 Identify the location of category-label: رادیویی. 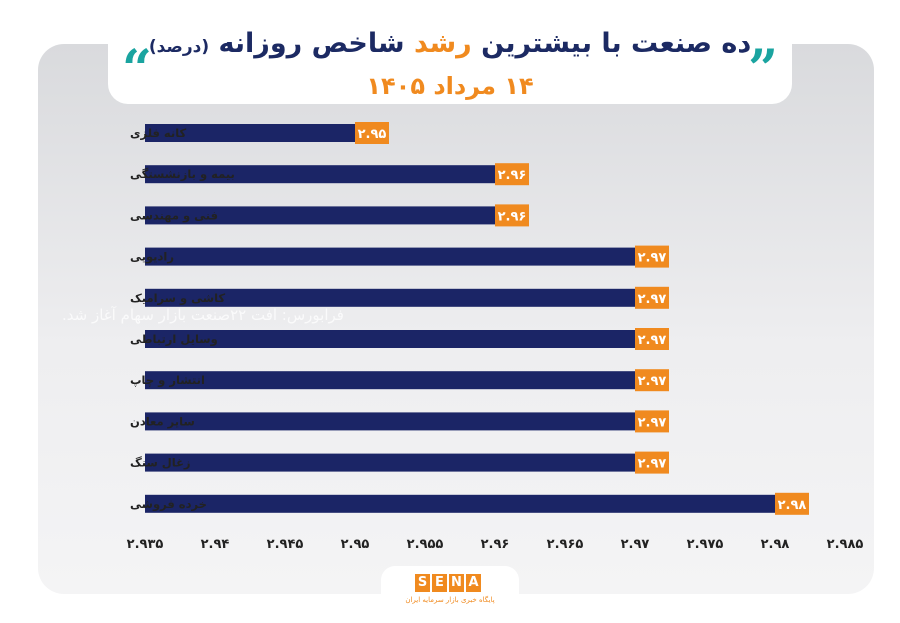
(152, 257).